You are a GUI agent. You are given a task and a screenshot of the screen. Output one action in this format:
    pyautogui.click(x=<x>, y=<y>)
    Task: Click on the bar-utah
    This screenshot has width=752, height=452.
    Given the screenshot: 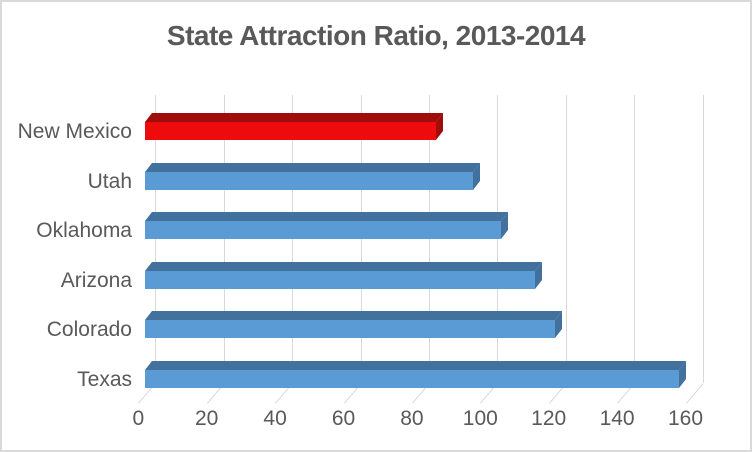 What is the action you would take?
    pyautogui.click(x=309, y=180)
    